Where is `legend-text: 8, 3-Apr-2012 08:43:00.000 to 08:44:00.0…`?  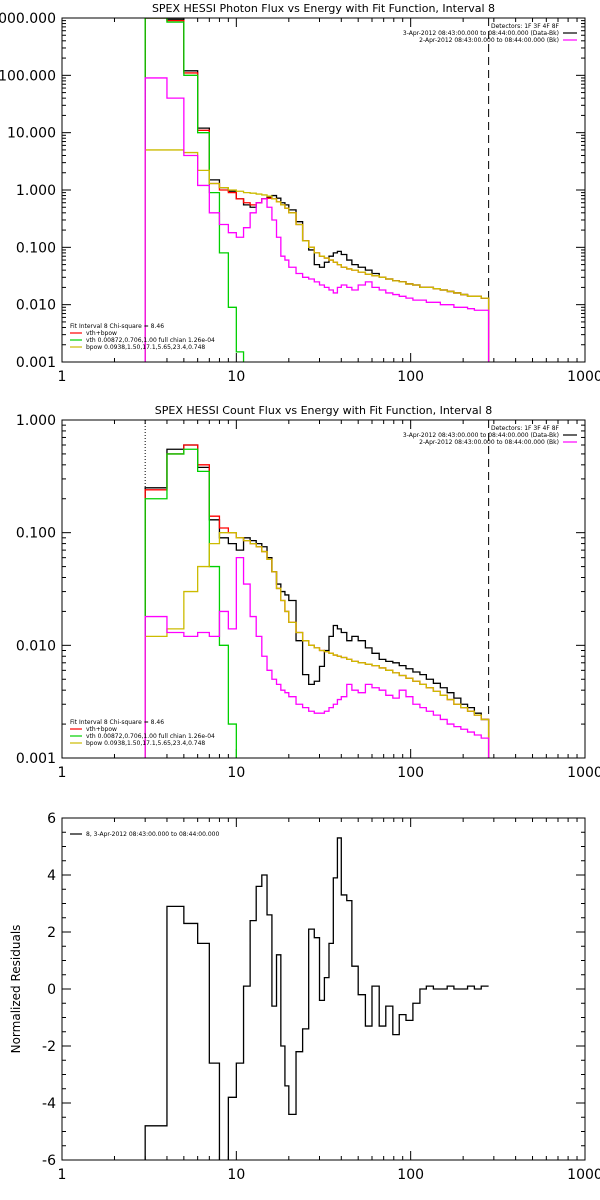
legend-text: 8, 3-Apr-2012 08:43:00.000 to 08:44:00.0… is located at coordinates (152, 834).